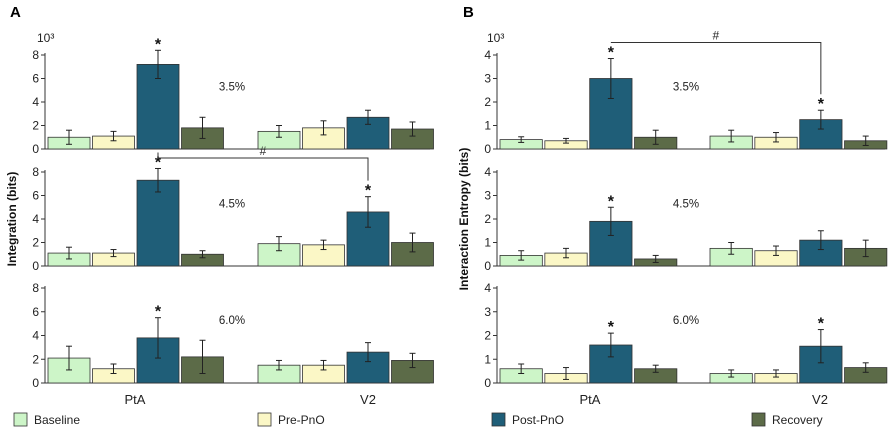  I want to click on y-axis-label: Interaction Entropy (bits), so click(464, 219).